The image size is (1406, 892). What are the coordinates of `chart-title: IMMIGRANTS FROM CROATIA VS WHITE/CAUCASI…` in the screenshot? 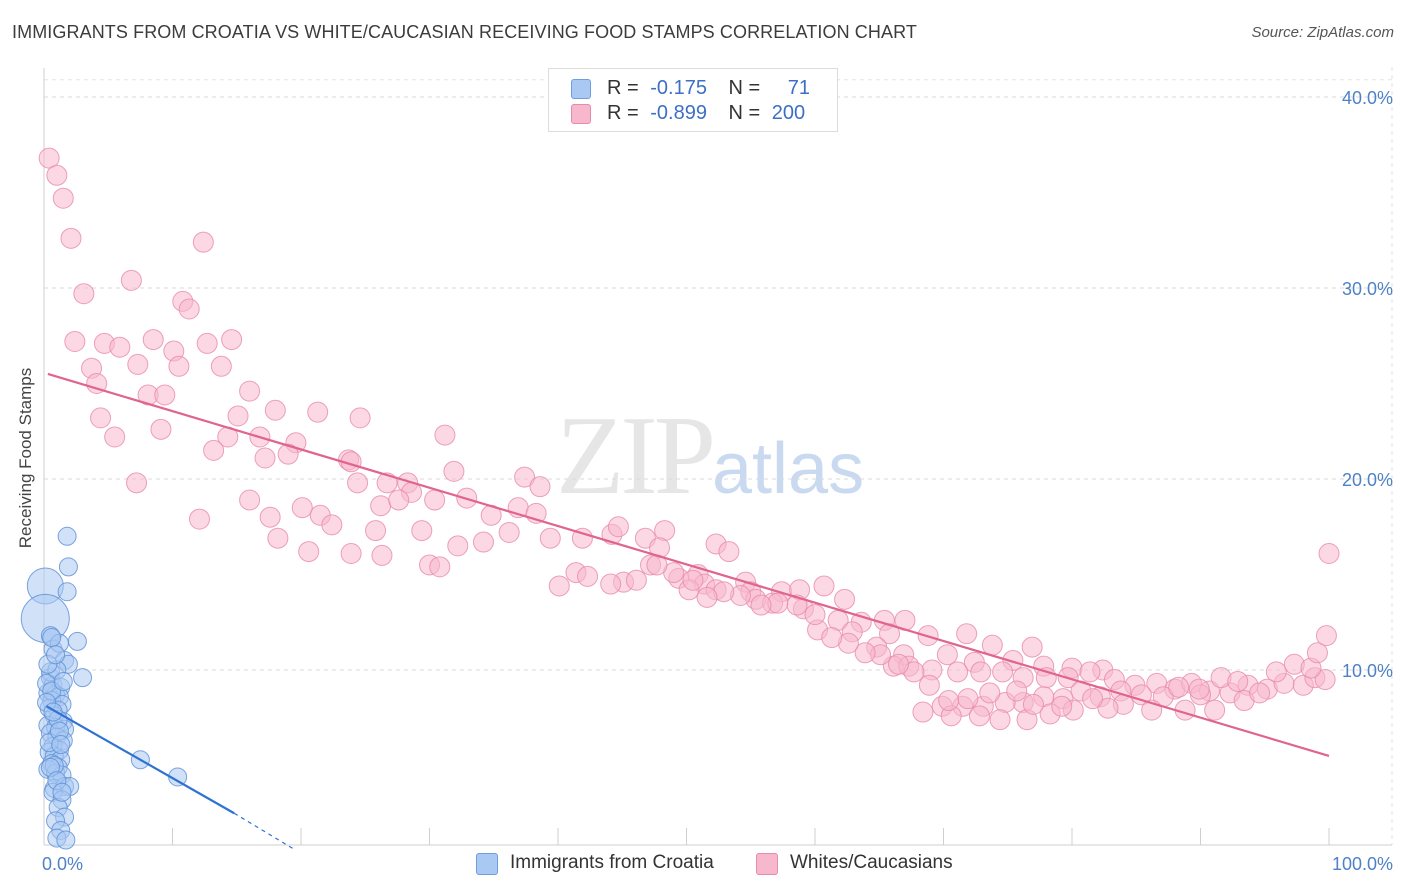 It's located at (464, 32).